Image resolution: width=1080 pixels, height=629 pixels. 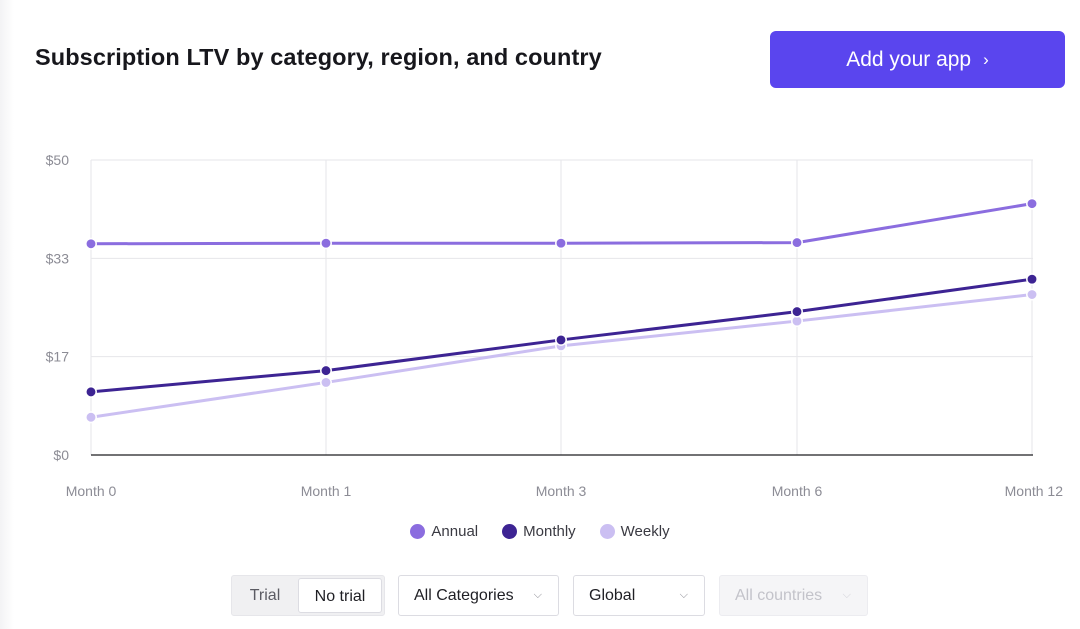 What do you see at coordinates (455, 531) in the screenshot?
I see `legend-label-annual: Annual` at bounding box center [455, 531].